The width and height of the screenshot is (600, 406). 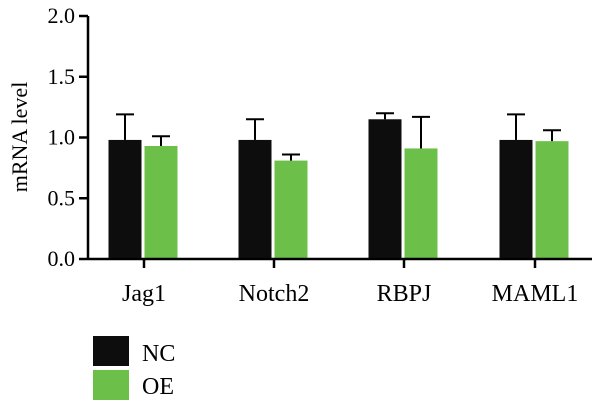 I want to click on bar-nc-rbpj, so click(x=385, y=189).